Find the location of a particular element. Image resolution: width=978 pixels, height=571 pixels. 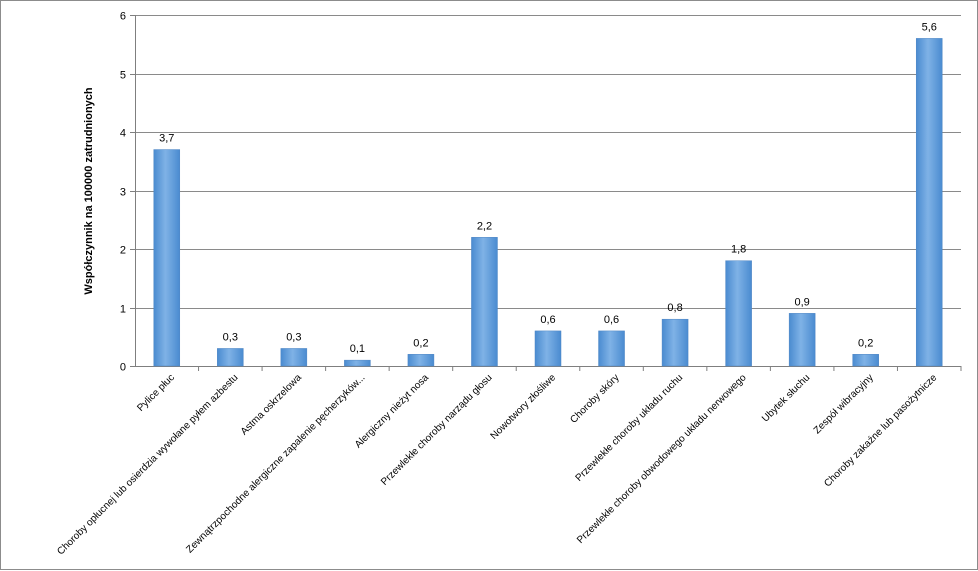

x-category-label: Pylice płuc is located at coordinates (156, 393).